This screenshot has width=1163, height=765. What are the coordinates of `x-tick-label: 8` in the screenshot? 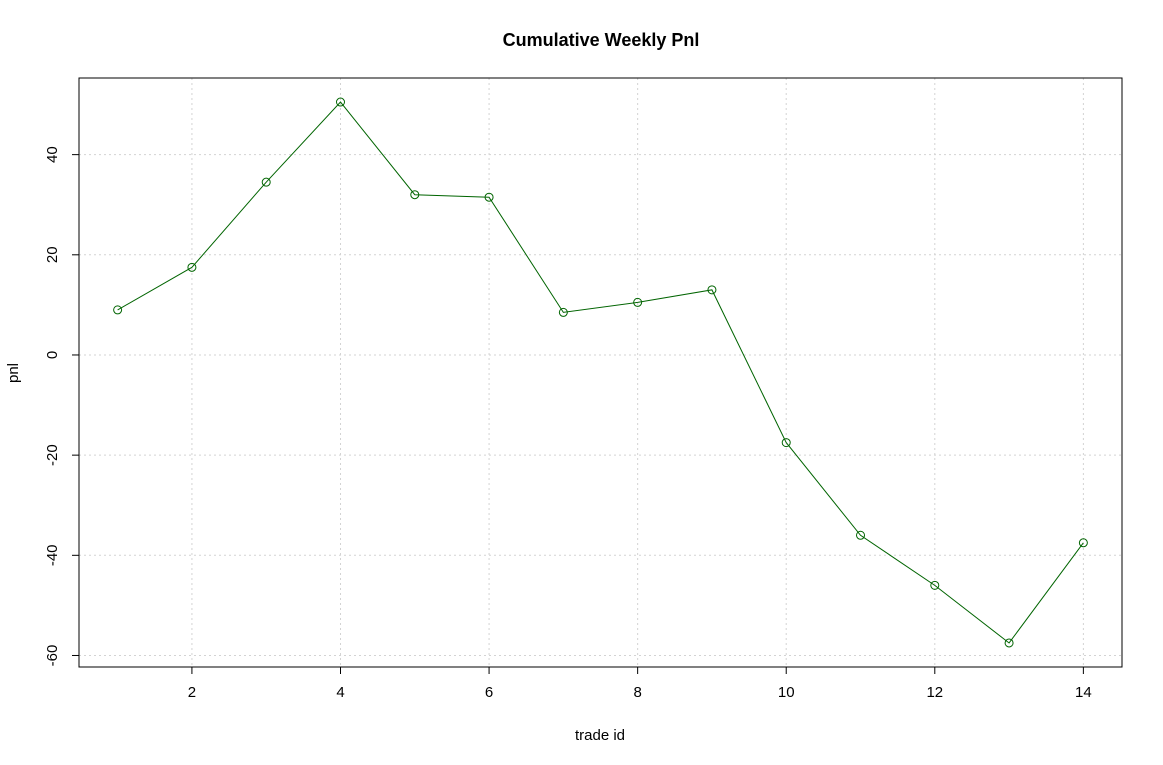 It's located at (637, 692).